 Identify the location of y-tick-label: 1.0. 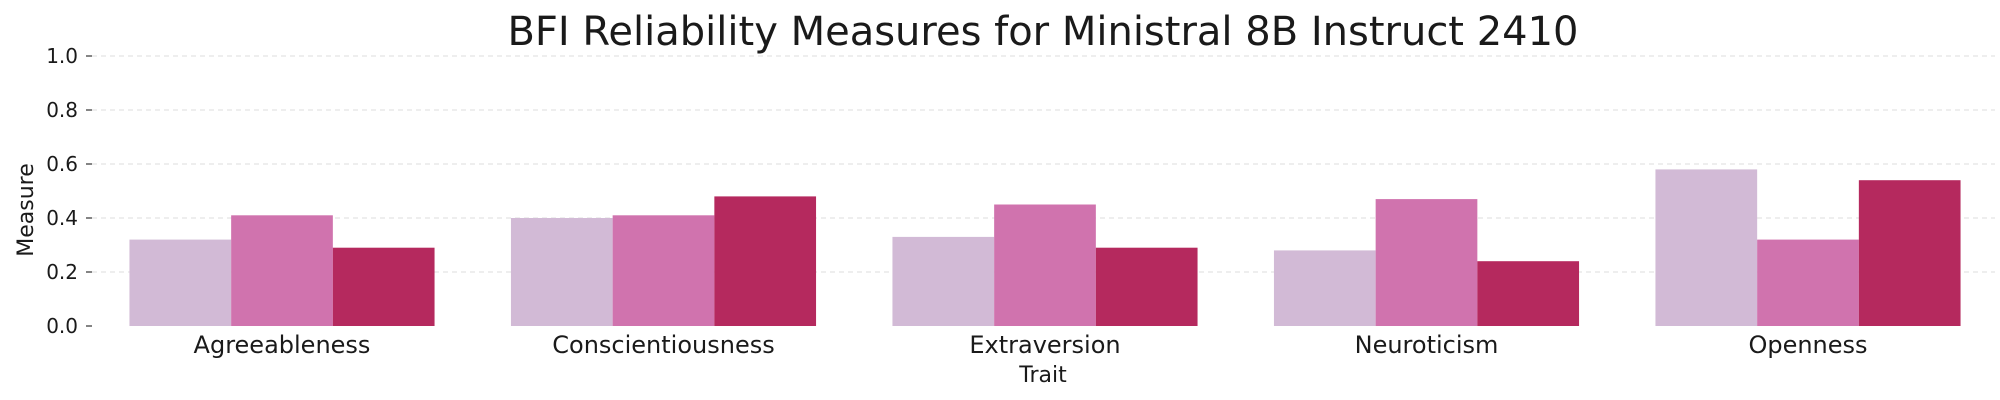
(62, 56).